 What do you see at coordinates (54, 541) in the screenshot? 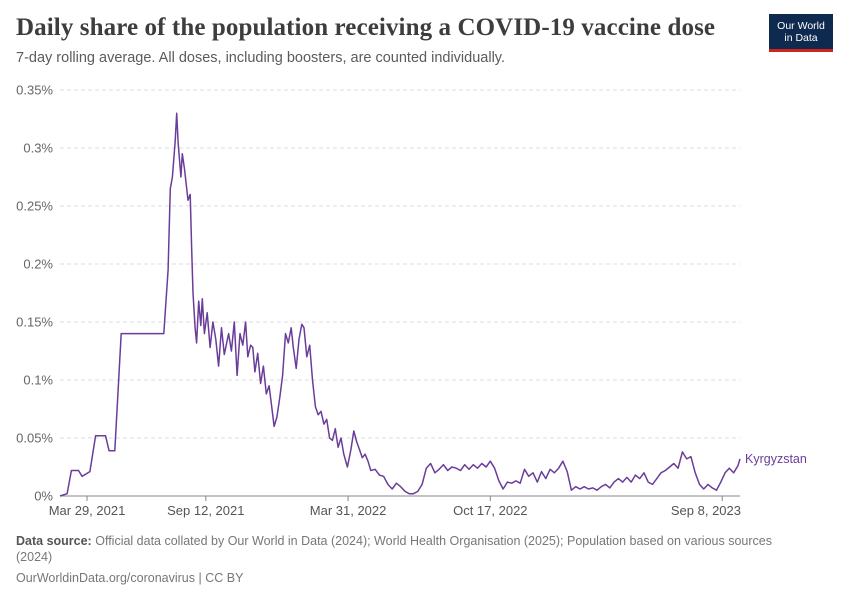
I see `data-source-label: Data source:` at bounding box center [54, 541].